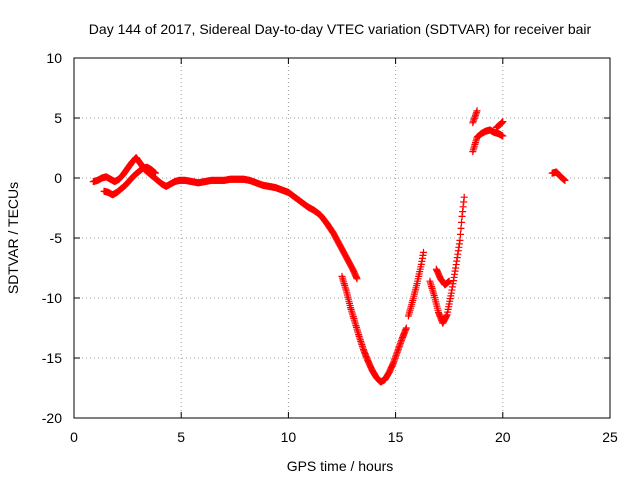  What do you see at coordinates (13, 238) in the screenshot?
I see `y-axis-label: SDTVAR / TECUs` at bounding box center [13, 238].